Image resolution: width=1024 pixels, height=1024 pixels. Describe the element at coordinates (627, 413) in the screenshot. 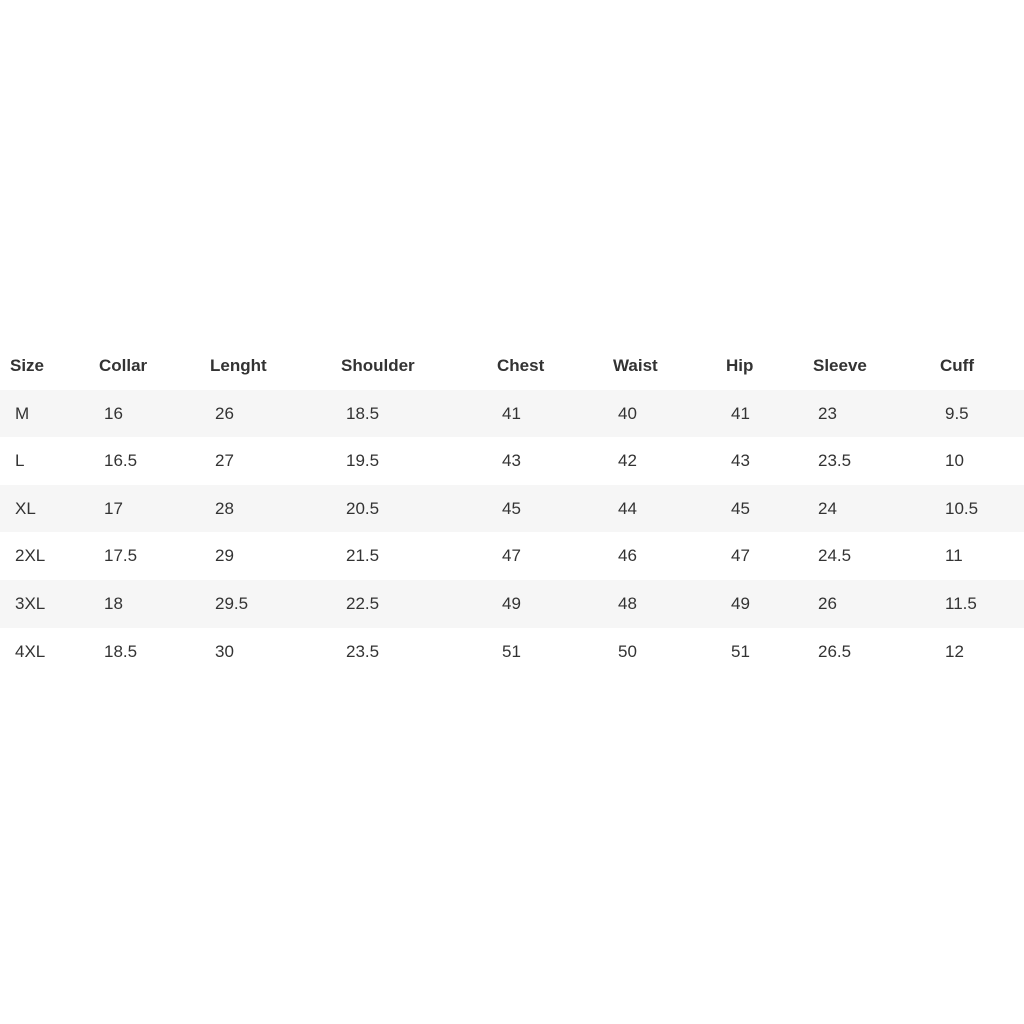

I see `cell-waist: 40` at that location.